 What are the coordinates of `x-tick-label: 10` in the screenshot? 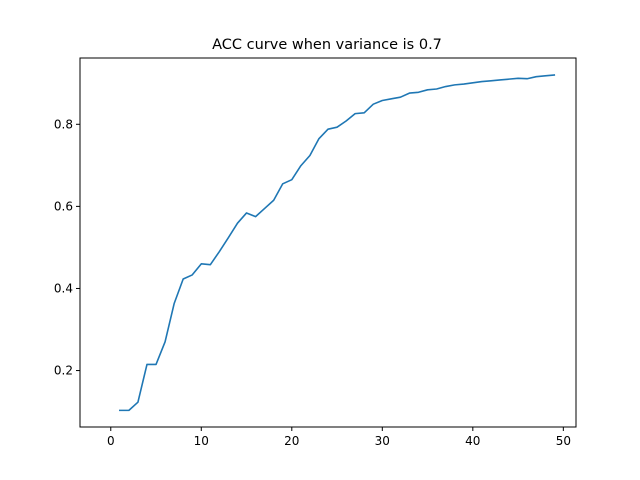 It's located at (201, 441).